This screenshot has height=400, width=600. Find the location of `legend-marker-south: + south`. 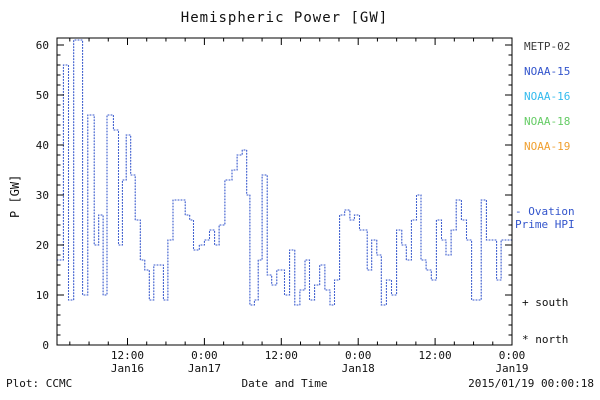

legend-marker-south: + south is located at coordinates (545, 302).